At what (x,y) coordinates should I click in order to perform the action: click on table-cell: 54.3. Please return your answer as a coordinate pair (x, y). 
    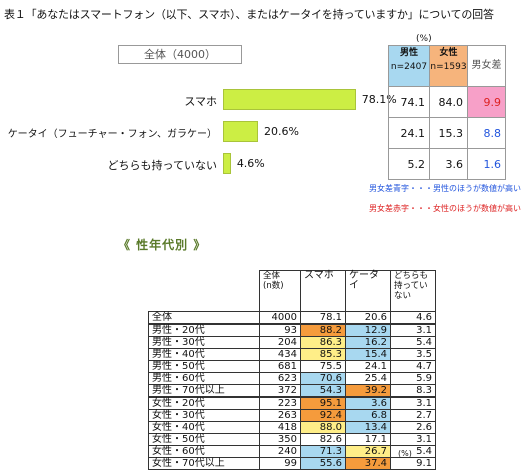
    Looking at the image, I should click on (323, 391).